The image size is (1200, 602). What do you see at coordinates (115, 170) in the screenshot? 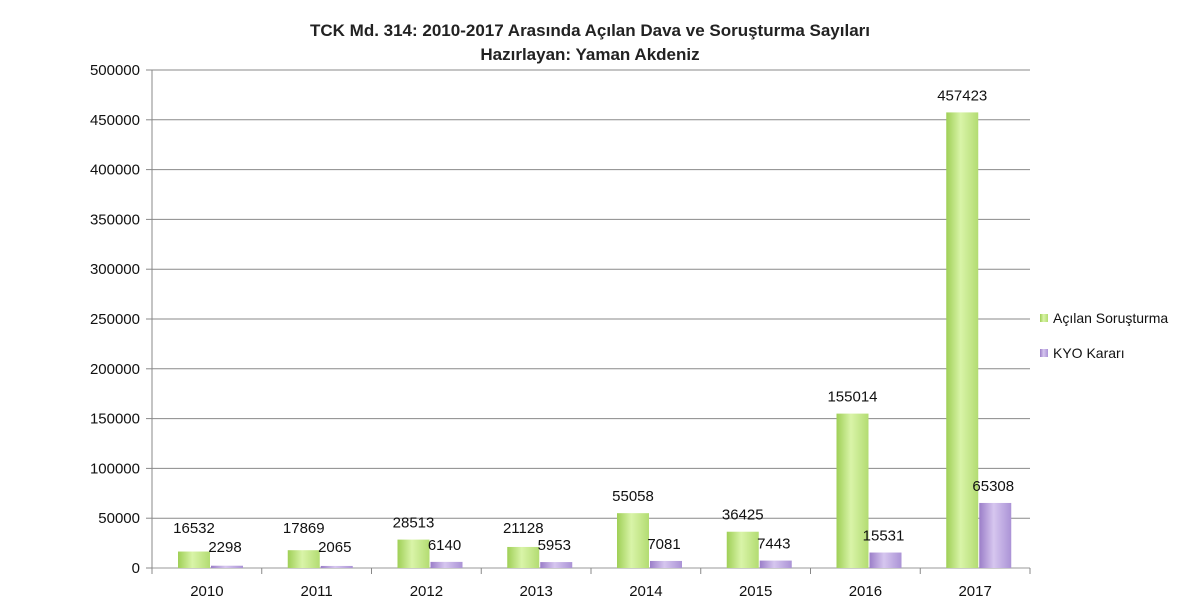
I see `y-tick-label: 400000` at bounding box center [115, 170].